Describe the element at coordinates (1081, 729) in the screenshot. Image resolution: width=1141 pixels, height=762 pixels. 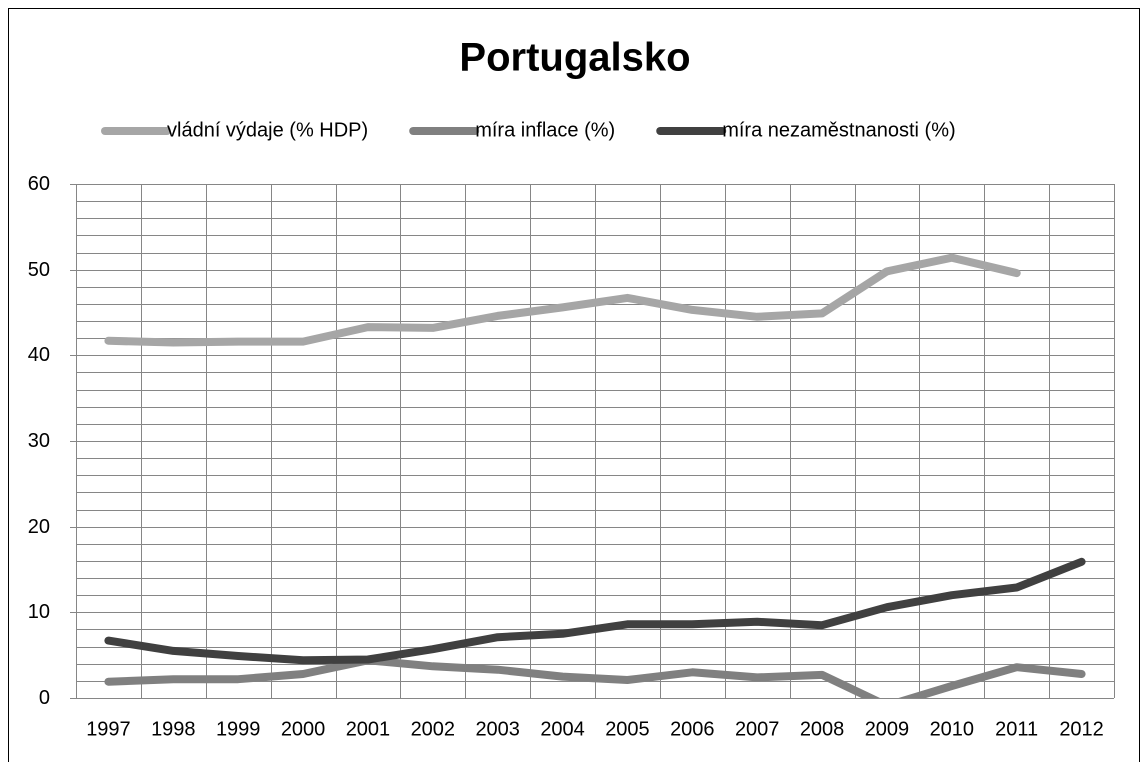
I see `x-tick-label: 2012` at that location.